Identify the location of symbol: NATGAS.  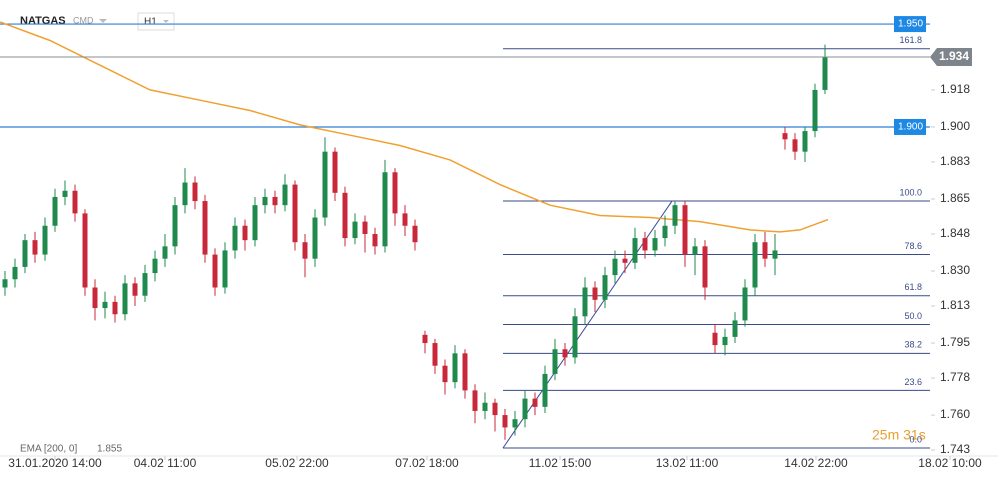
(43, 21).